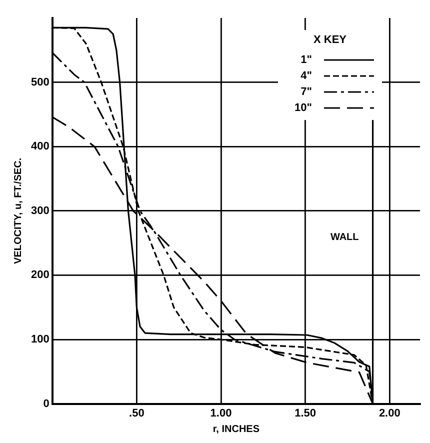 This screenshot has width=430, height=443. Describe the element at coordinates (40, 275) in the screenshot. I see `y-tick-label: 200` at that location.